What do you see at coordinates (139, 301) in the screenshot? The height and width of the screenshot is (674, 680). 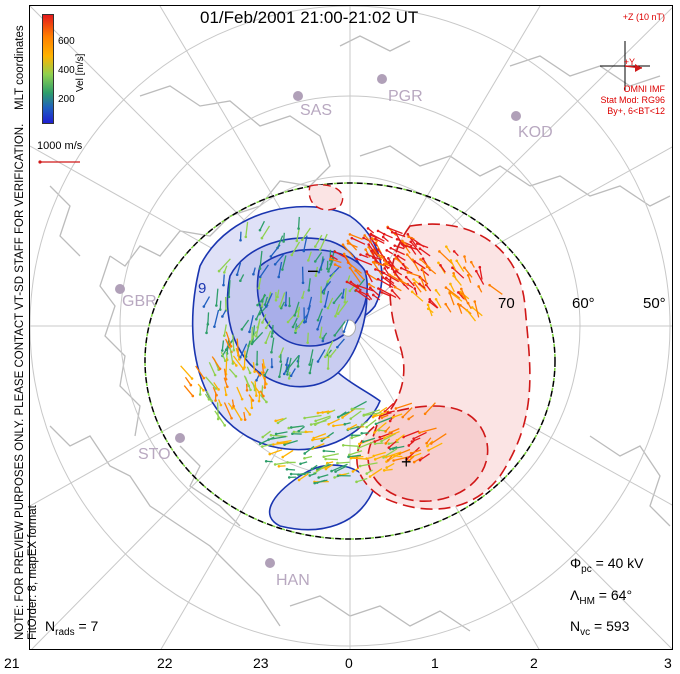 I see `station-gbr: GBR` at bounding box center [139, 301].